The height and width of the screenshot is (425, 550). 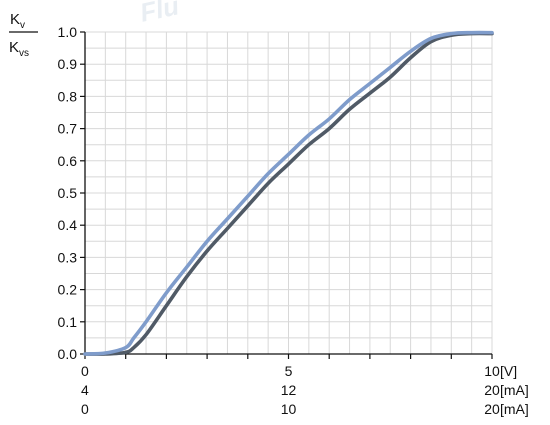 What do you see at coordinates (289, 390) in the screenshot?
I see `x-tick-label: 12` at bounding box center [289, 390].